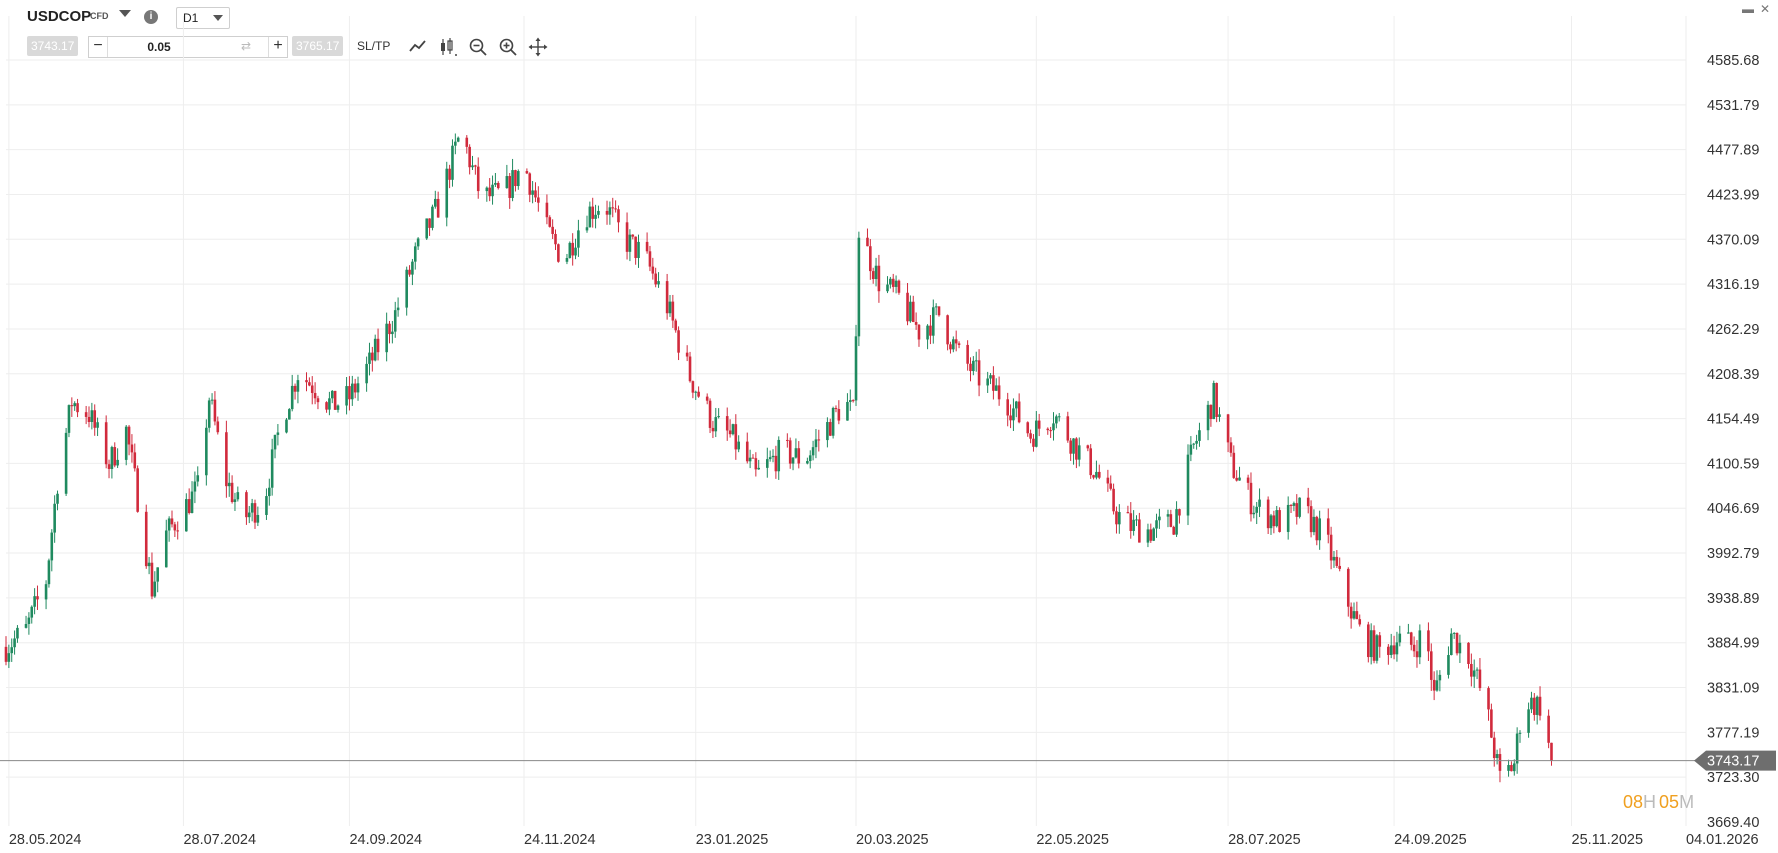 This screenshot has height=853, width=1778. I want to click on quantity-stepper: − 0.05 ⇄ +, so click(188, 47).